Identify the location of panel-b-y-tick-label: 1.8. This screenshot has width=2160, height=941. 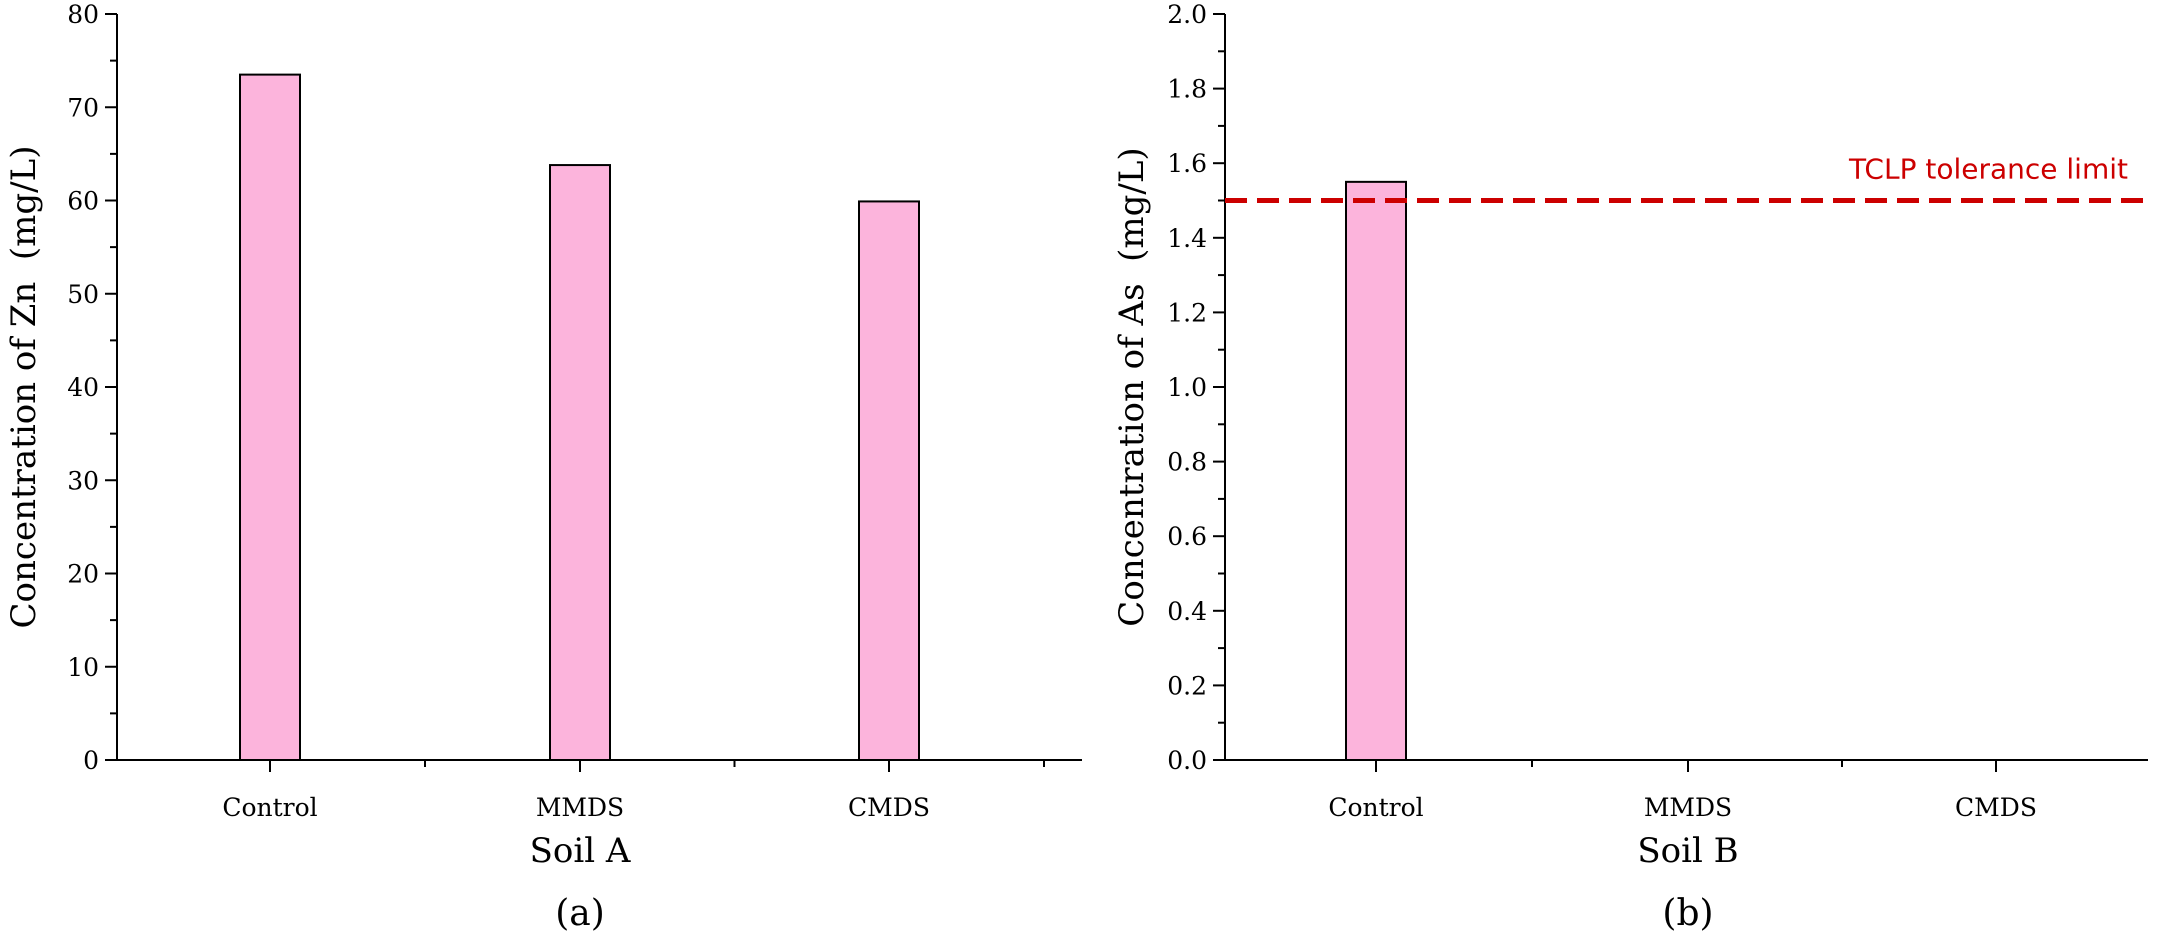
(1187, 89).